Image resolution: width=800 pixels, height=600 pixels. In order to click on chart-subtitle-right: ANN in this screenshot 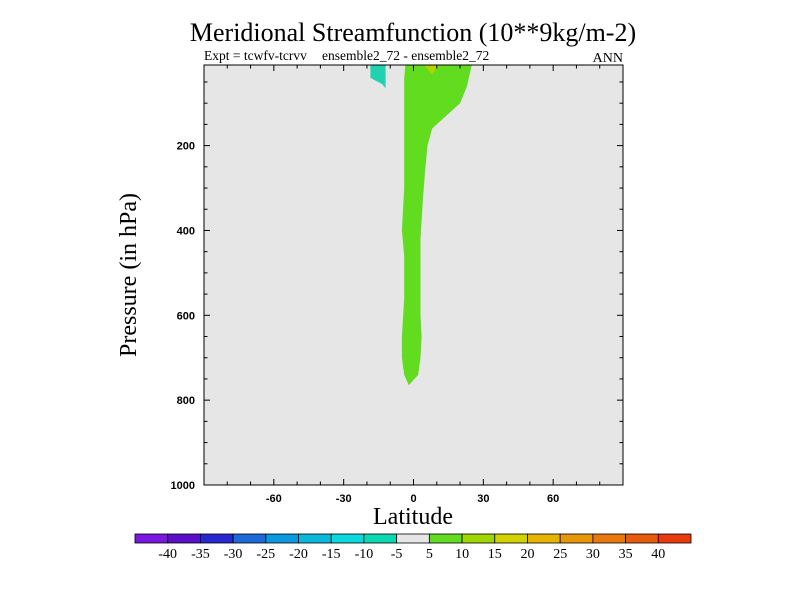, I will do `click(608, 58)`.